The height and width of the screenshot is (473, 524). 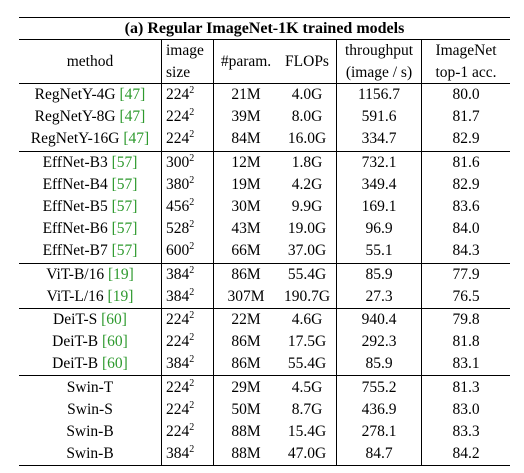 I want to click on params-cell: 22M, so click(x=245, y=319).